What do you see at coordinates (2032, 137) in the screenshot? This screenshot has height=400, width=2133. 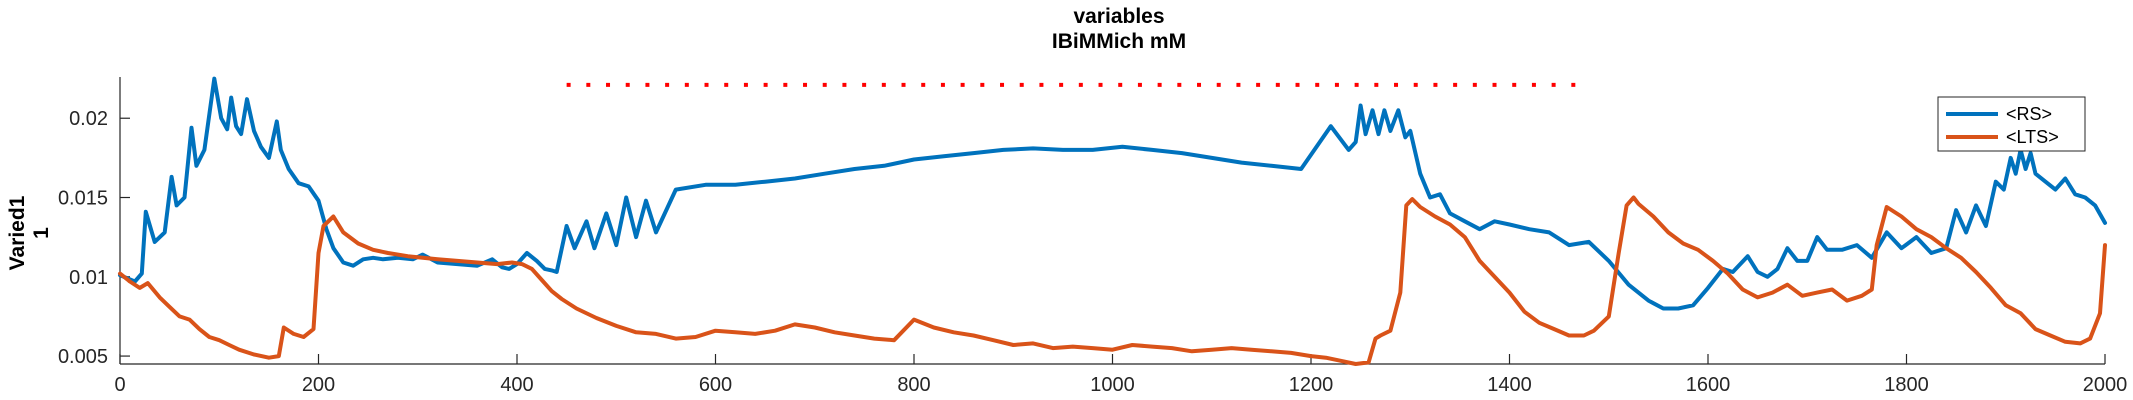 I see `legend-label-1: <LTS>` at bounding box center [2032, 137].